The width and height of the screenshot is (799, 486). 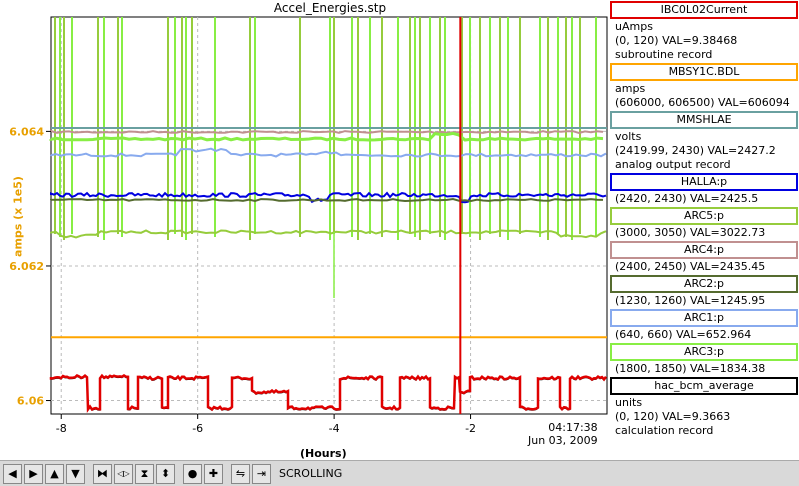 I want to click on legend-item-detail: (2400, 2450) VAL=2435.45, so click(x=690, y=266).